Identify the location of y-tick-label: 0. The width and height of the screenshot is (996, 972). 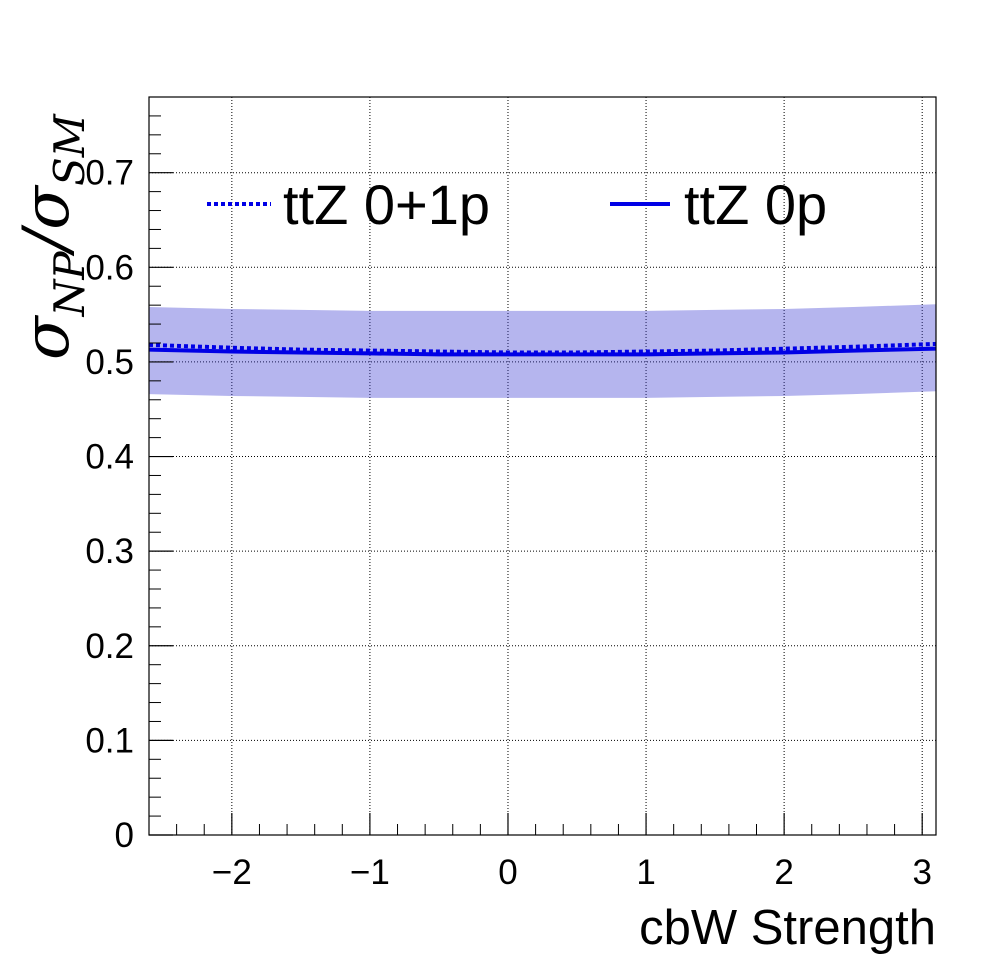
(124, 835).